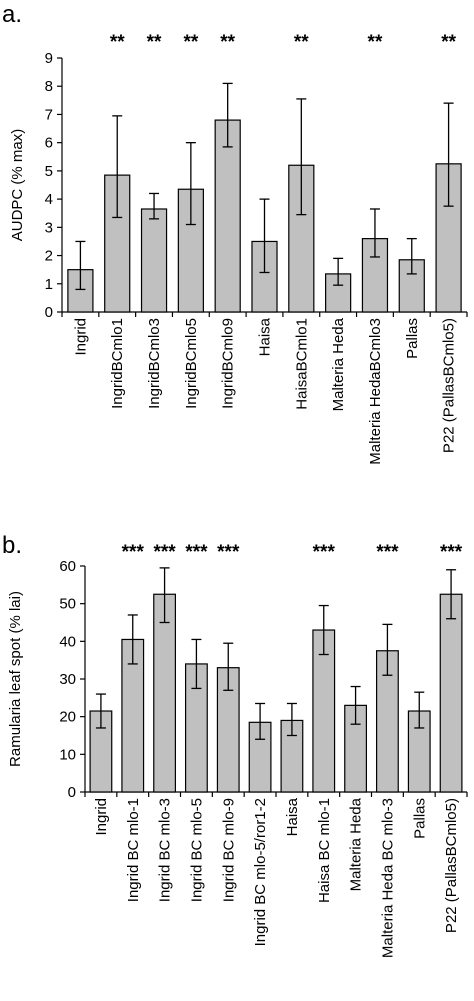  I want to click on category-label: IngridBCmlo9, so click(228, 363).